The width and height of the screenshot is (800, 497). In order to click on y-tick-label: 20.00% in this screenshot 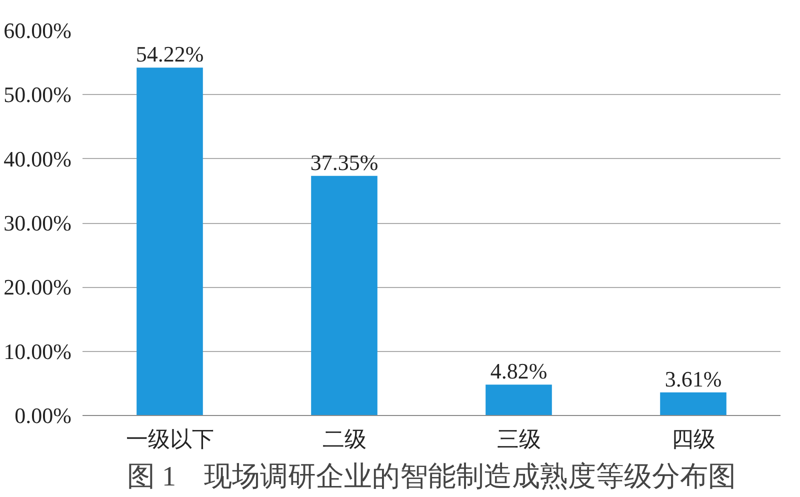, I will do `click(38, 287)`.